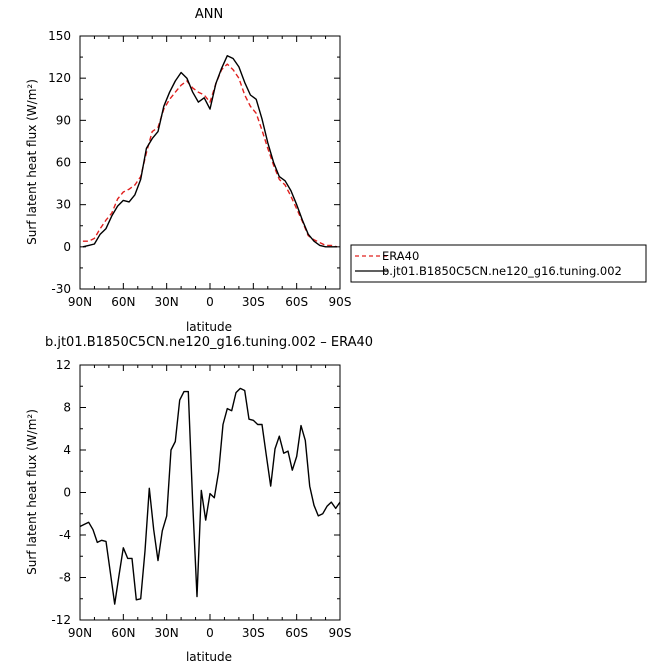 Image resolution: width=669 pixels, height=668 pixels. What do you see at coordinates (67, 493) in the screenshot?
I see `bottom-y-tick-label: 0` at bounding box center [67, 493].